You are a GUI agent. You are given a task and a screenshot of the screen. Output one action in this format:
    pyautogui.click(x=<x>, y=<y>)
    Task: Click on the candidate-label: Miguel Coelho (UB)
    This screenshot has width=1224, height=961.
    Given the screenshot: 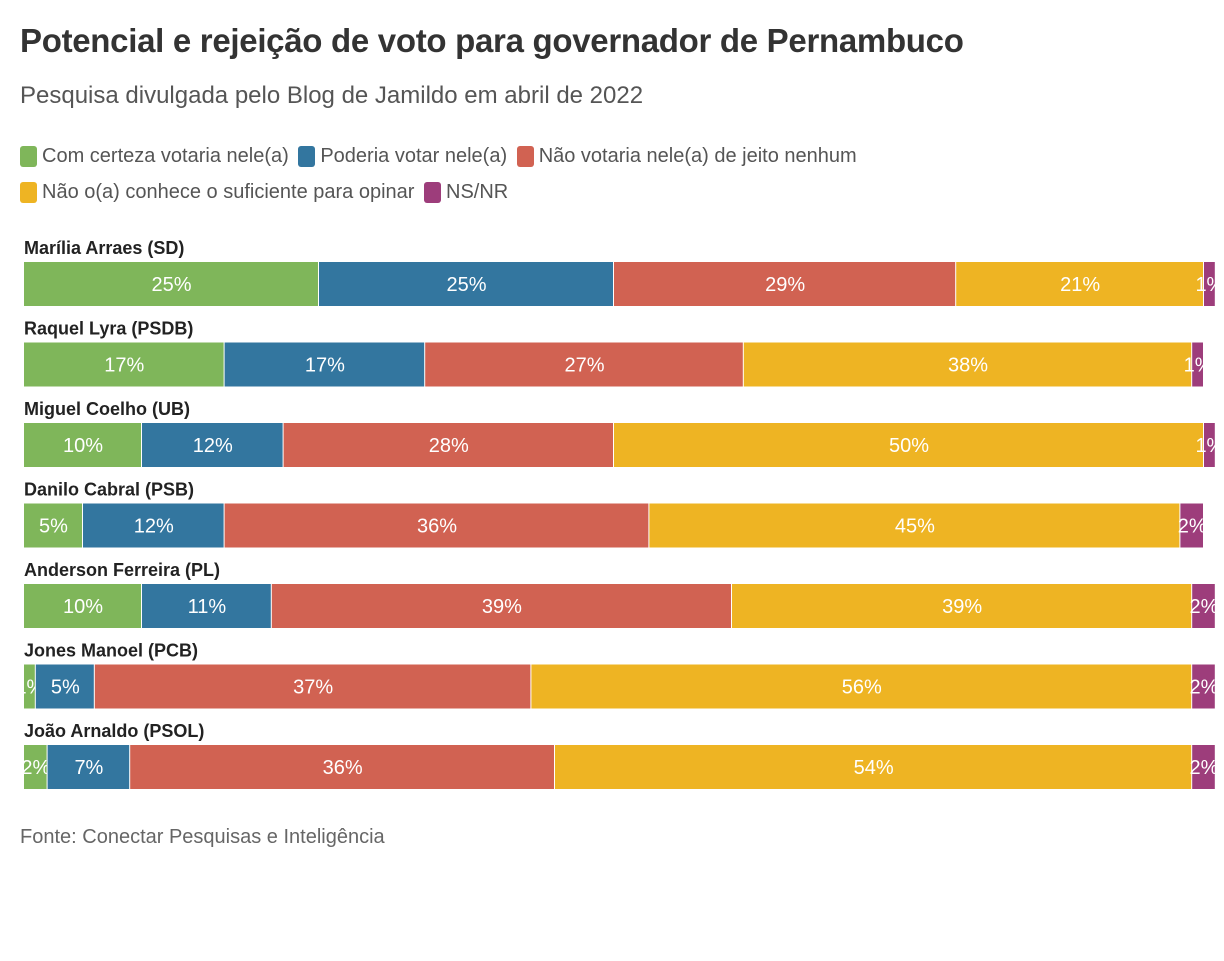 What is the action you would take?
    pyautogui.click(x=107, y=409)
    